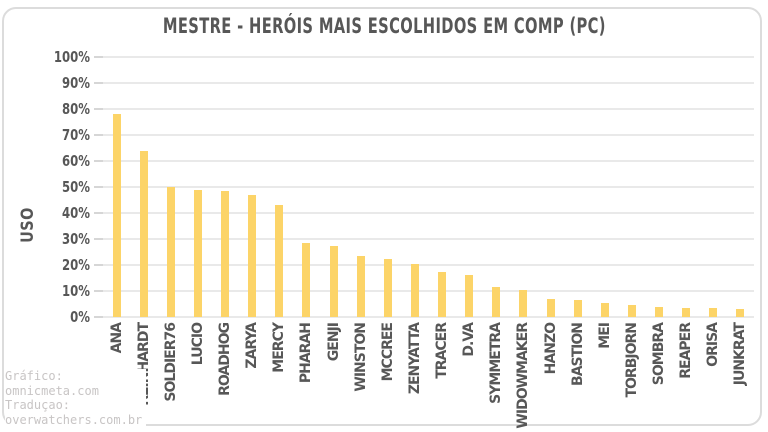 The width and height of the screenshot is (768, 432). I want to click on bar-zarya, so click(252, 255).